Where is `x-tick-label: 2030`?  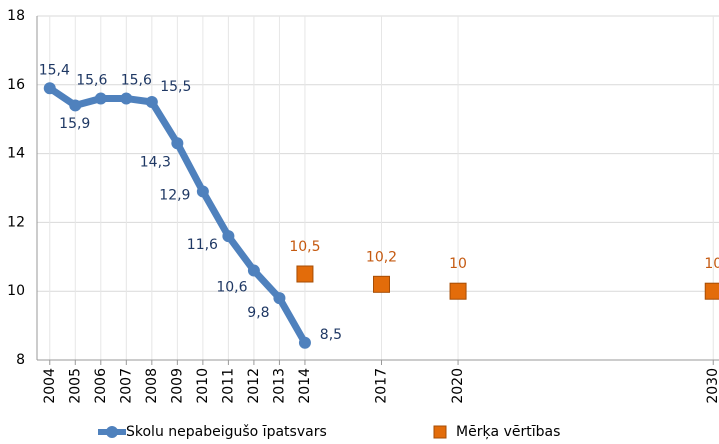 x-tick-label: 2030 is located at coordinates (712, 386).